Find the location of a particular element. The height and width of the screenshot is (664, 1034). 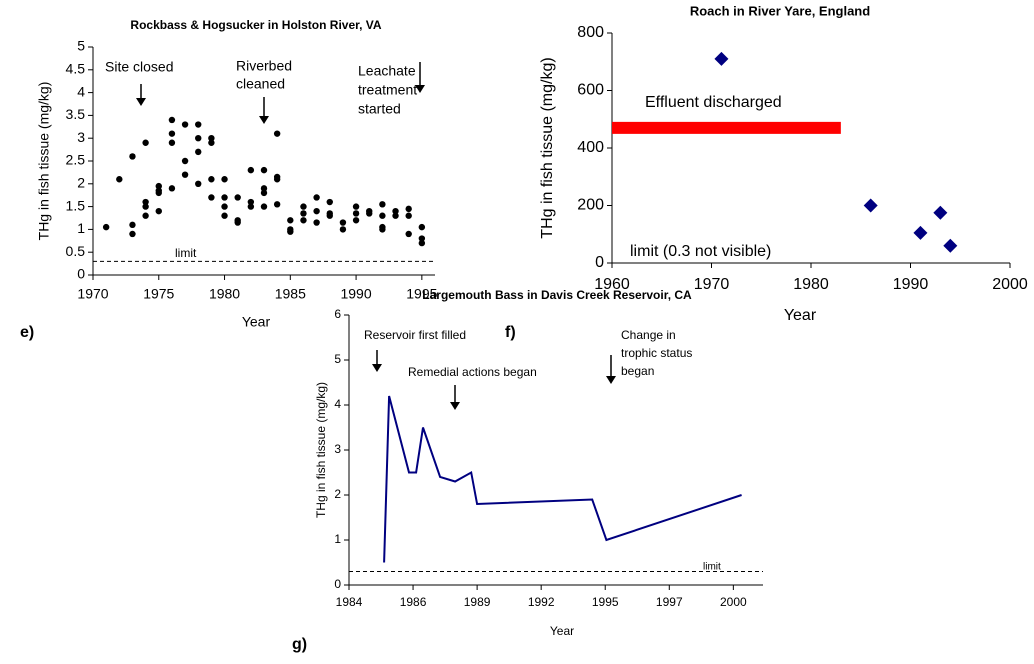

y-tick-label: 3 is located at coordinates (81, 137).